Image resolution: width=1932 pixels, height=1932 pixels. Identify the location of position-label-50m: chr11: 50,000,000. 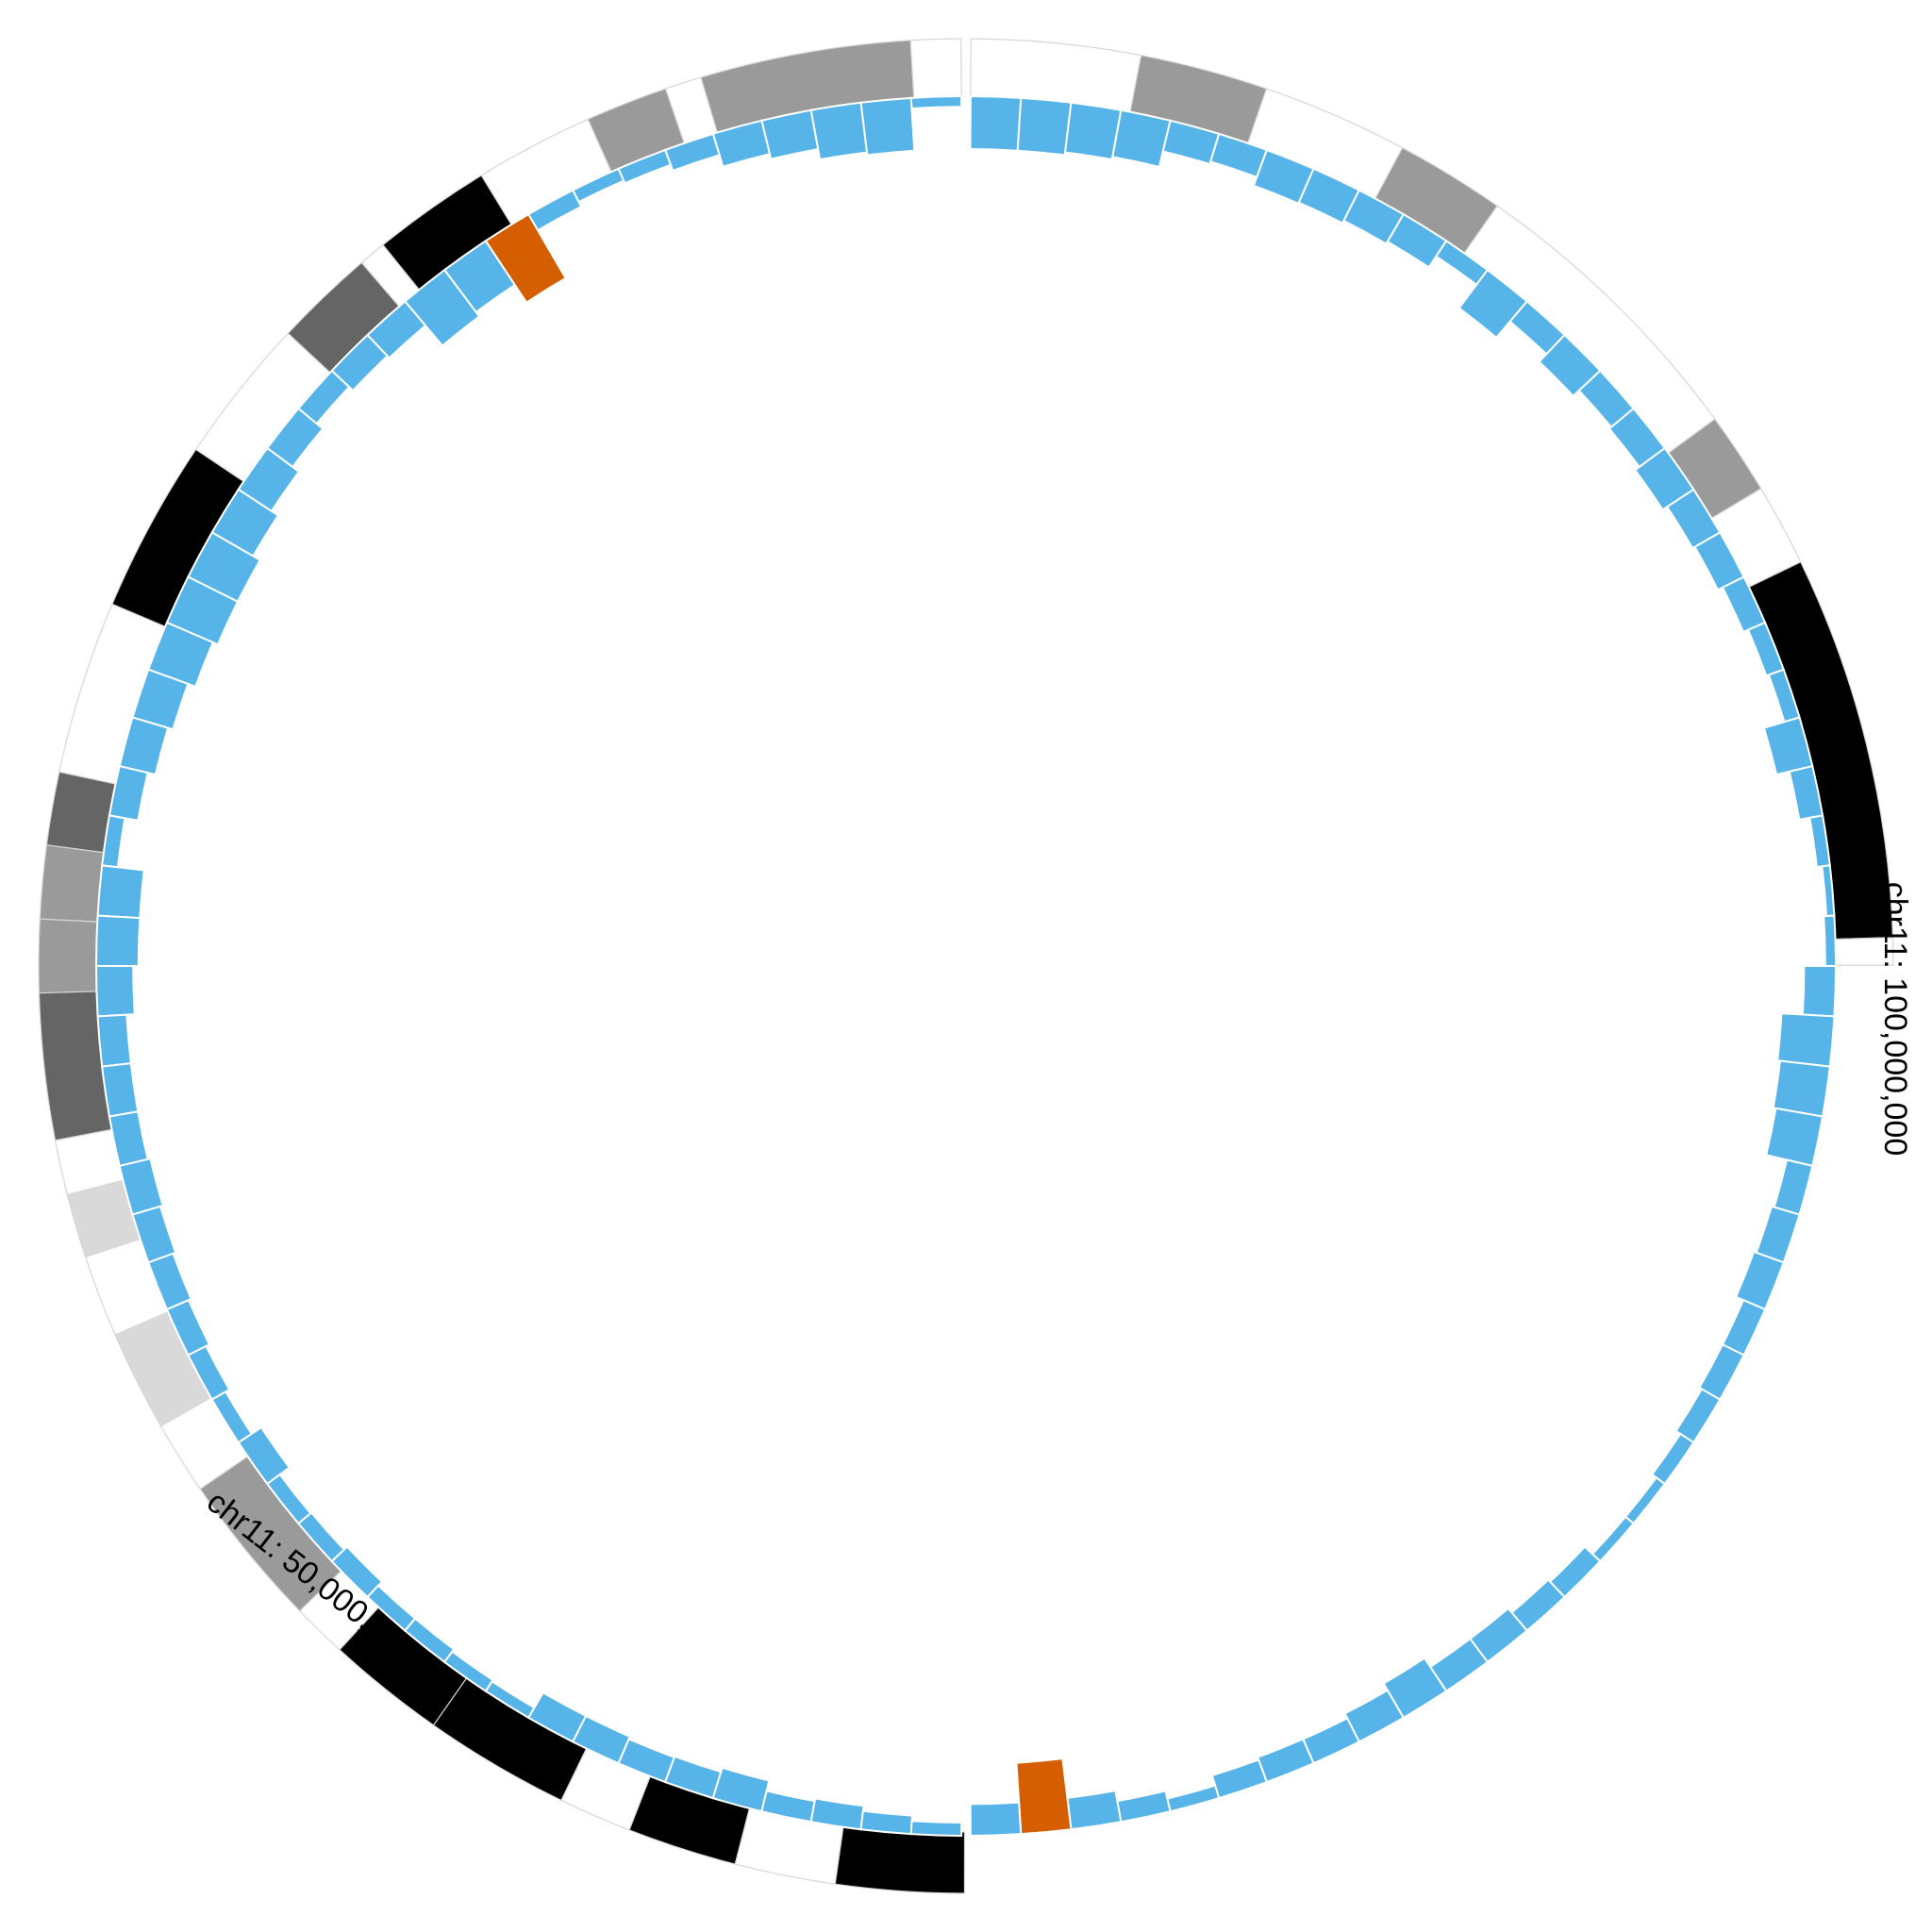
(312, 1577).